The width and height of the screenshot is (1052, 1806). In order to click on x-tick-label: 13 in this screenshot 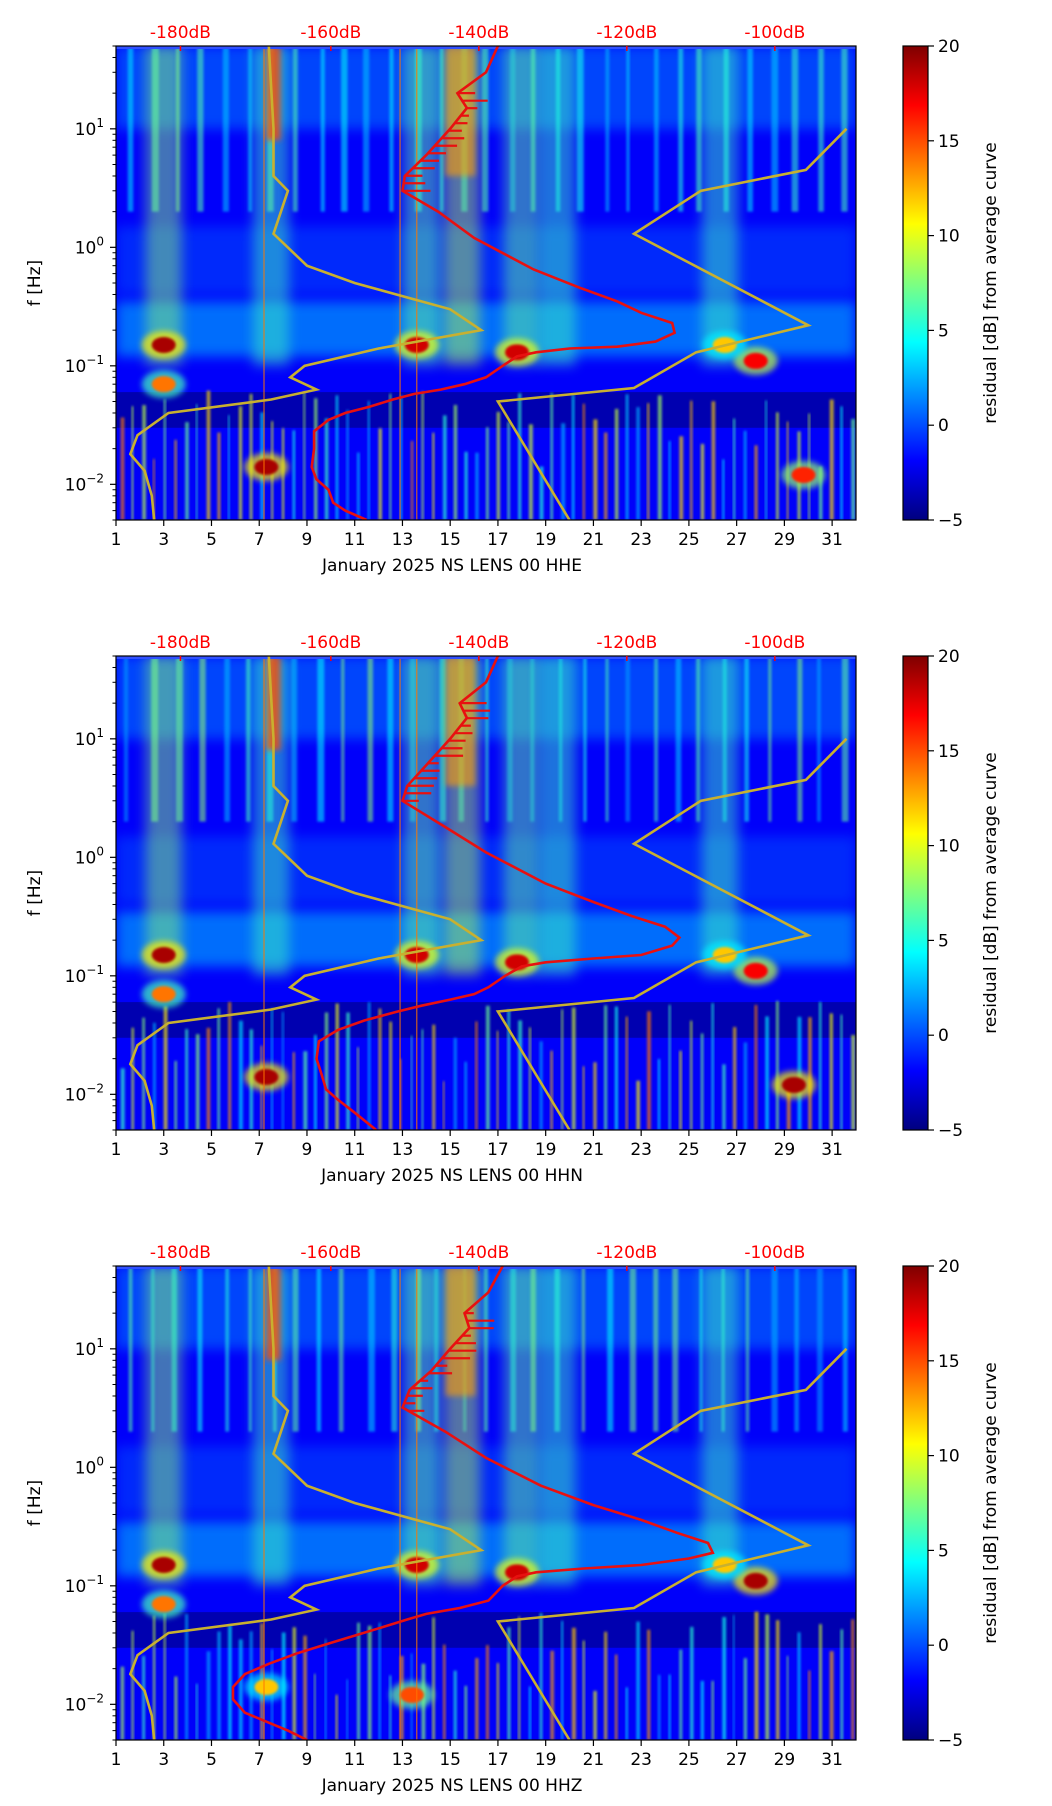, I will do `click(403, 1760)`.